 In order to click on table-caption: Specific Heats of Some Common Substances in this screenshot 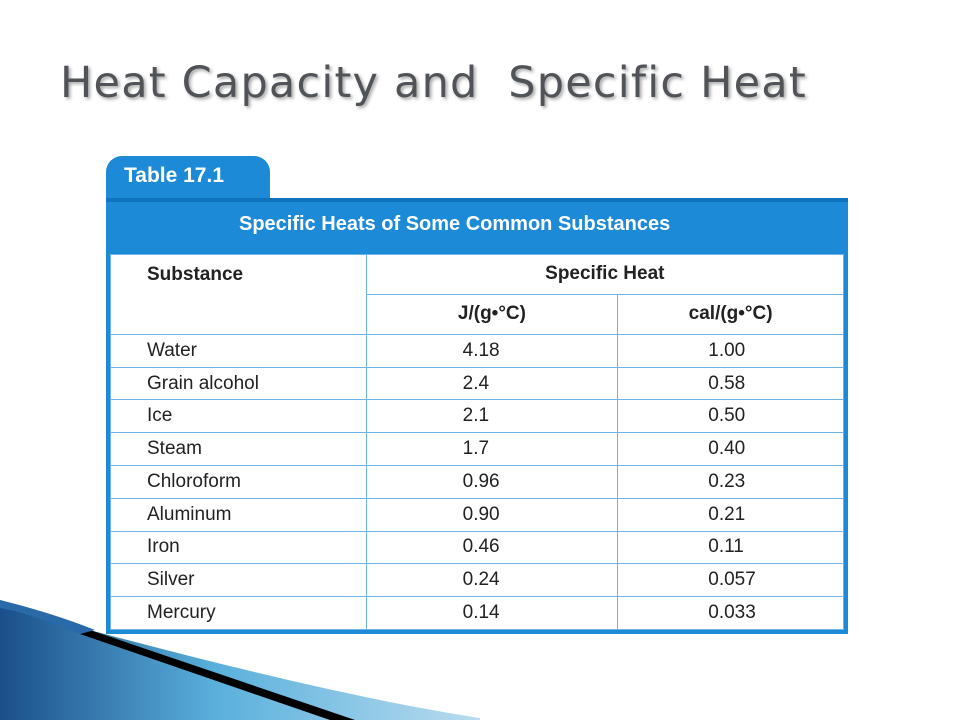, I will do `click(455, 224)`.